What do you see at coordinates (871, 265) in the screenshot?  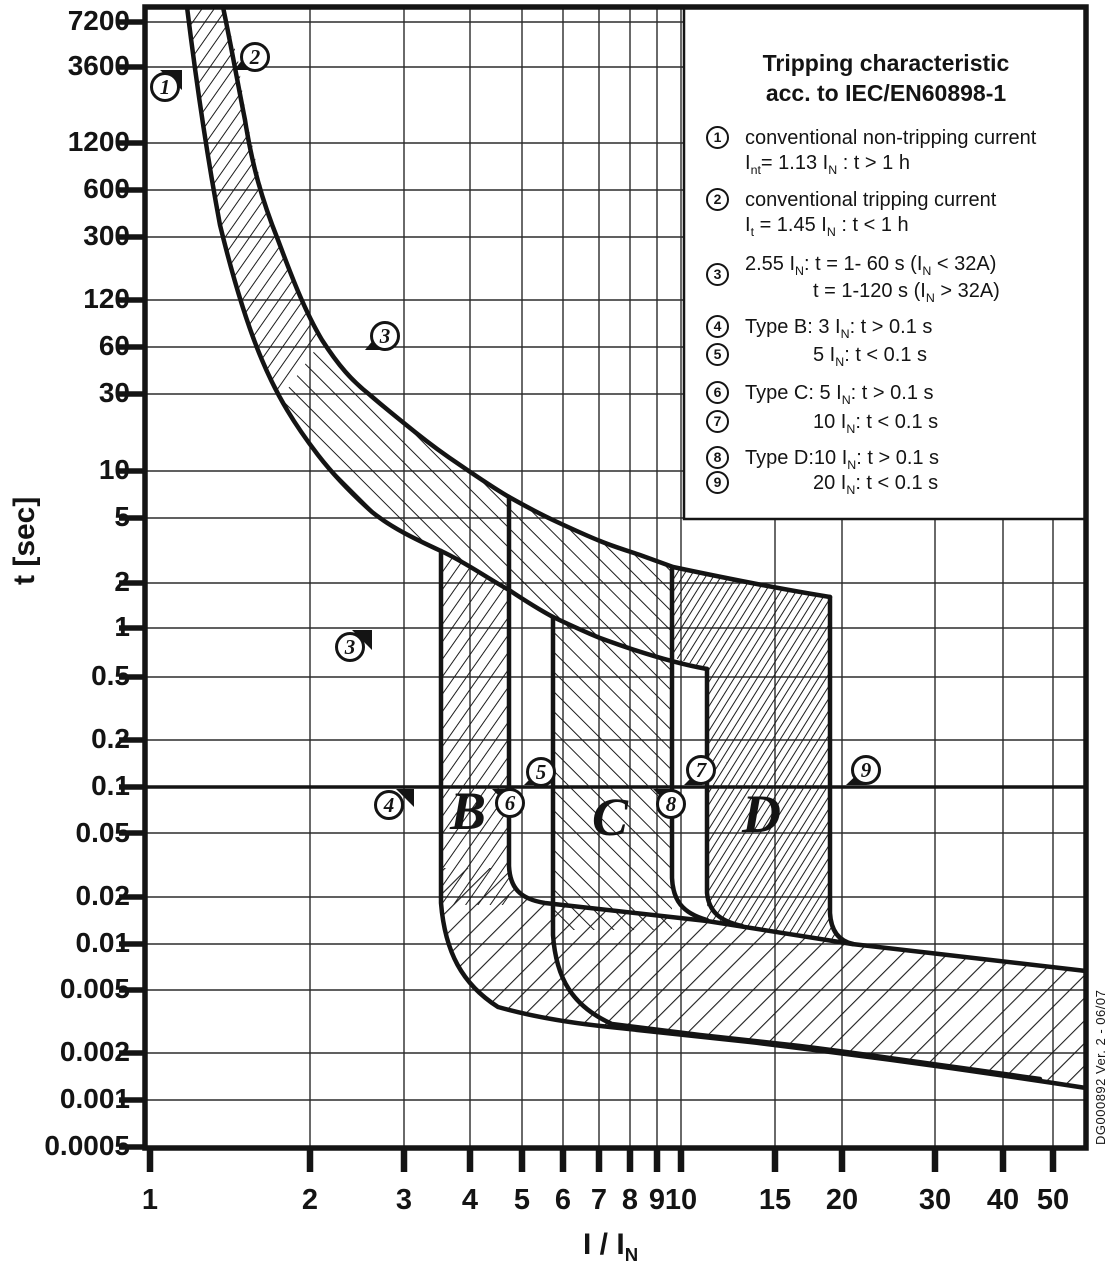 I see `legend-item-3-line-1: 2.55 IN: t = 1- 60 s (IN < 32A)` at bounding box center [871, 265].